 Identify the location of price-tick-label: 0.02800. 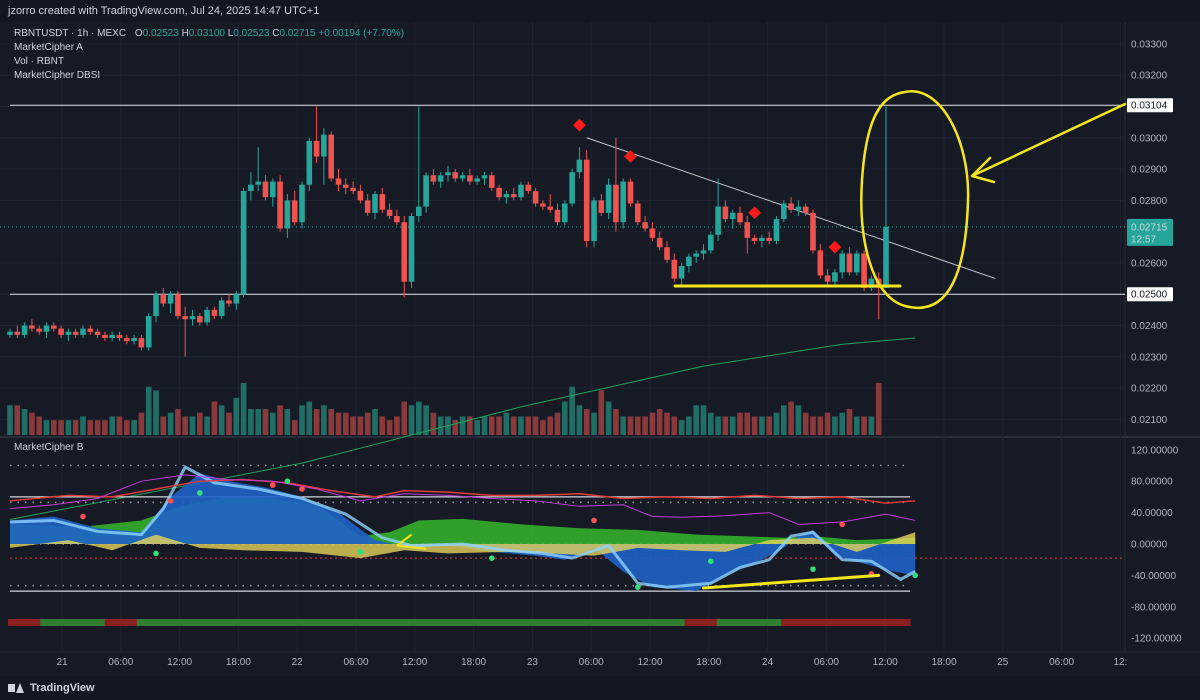
(1149, 201).